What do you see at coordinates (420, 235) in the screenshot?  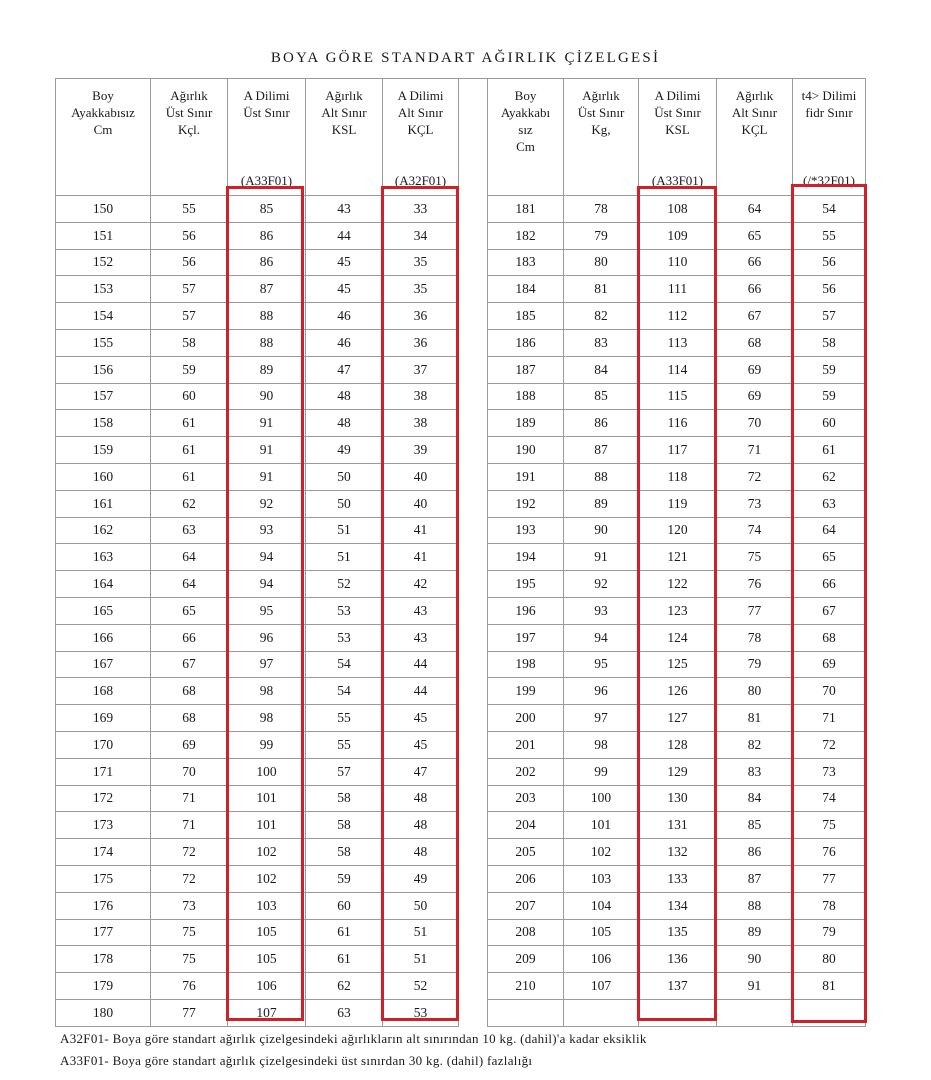 I see `table-cell: 34` at bounding box center [420, 235].